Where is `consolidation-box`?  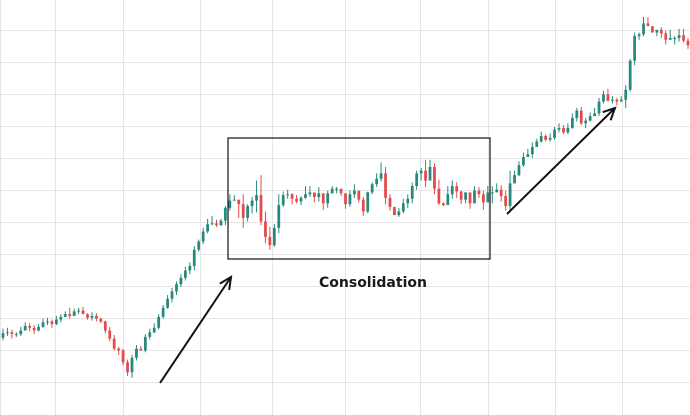 consolidation-box is located at coordinates (359, 198).